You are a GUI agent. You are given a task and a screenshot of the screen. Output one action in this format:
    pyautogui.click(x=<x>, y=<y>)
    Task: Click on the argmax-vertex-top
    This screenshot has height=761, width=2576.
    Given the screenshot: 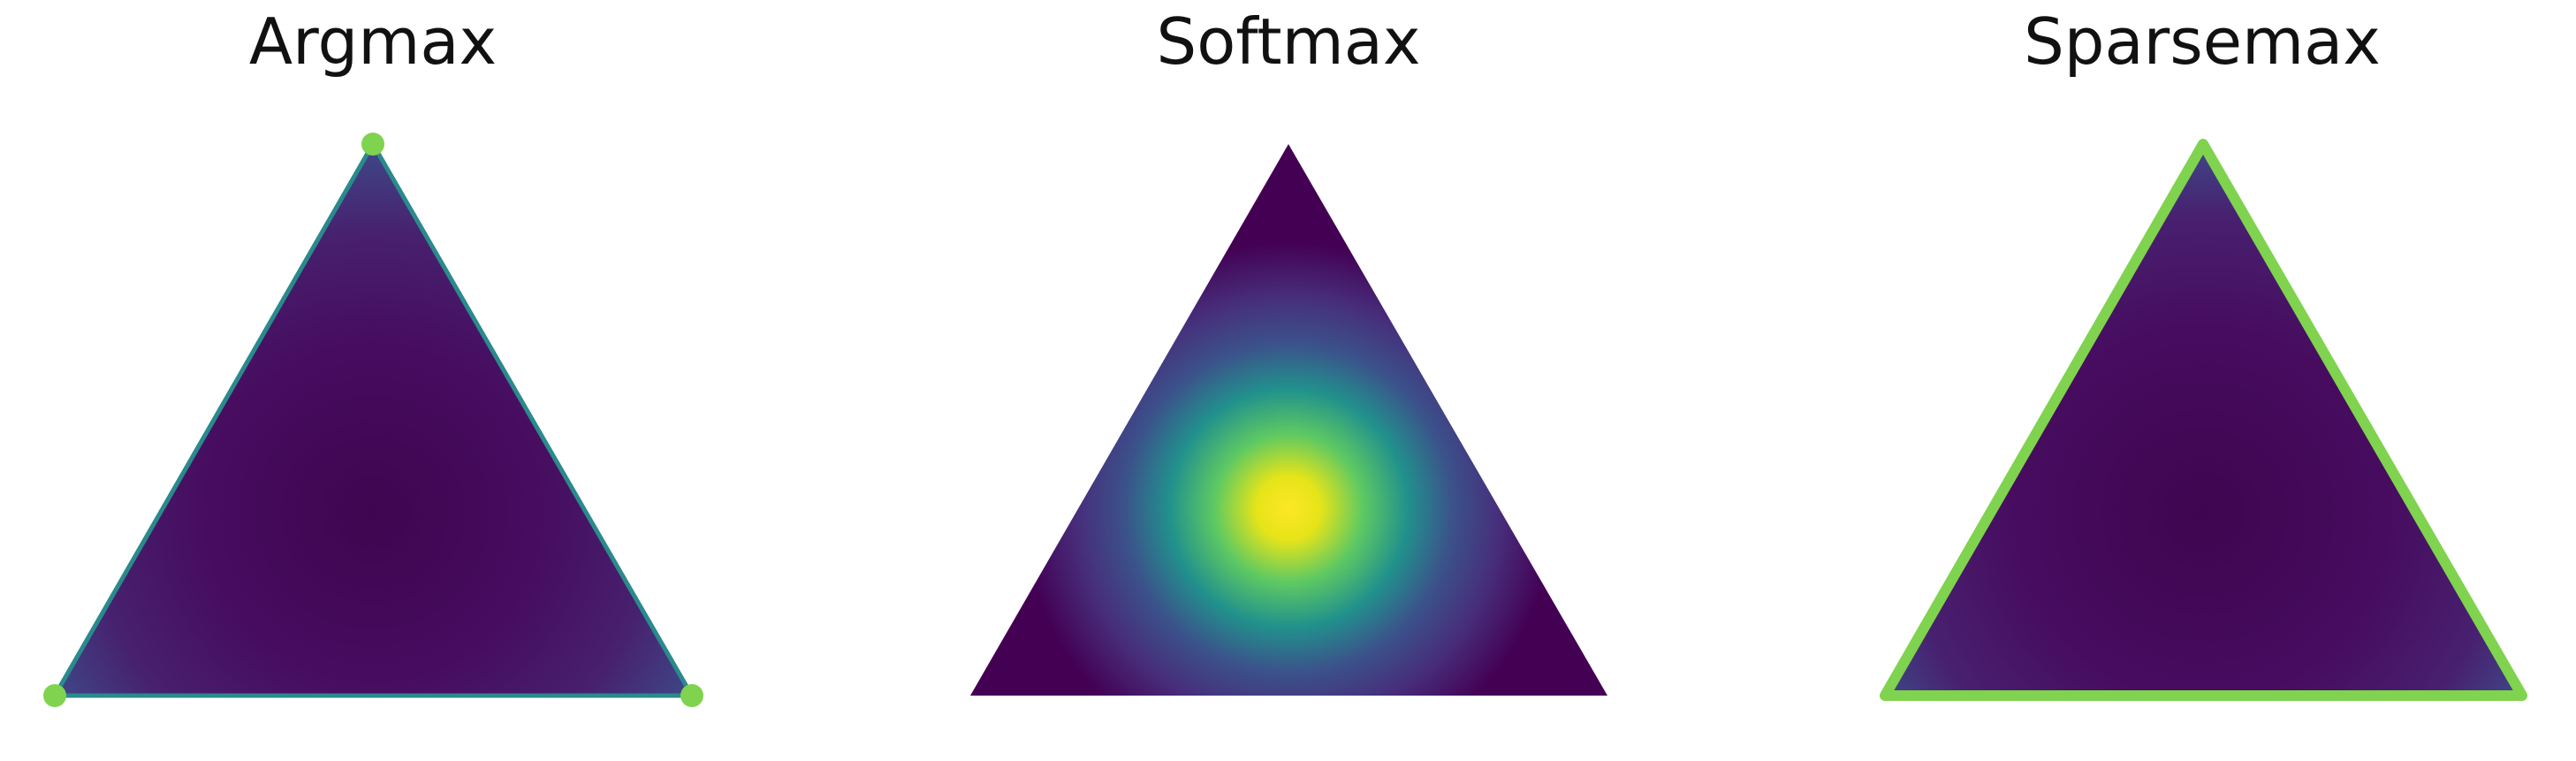 What is the action you would take?
    pyautogui.click(x=373, y=144)
    